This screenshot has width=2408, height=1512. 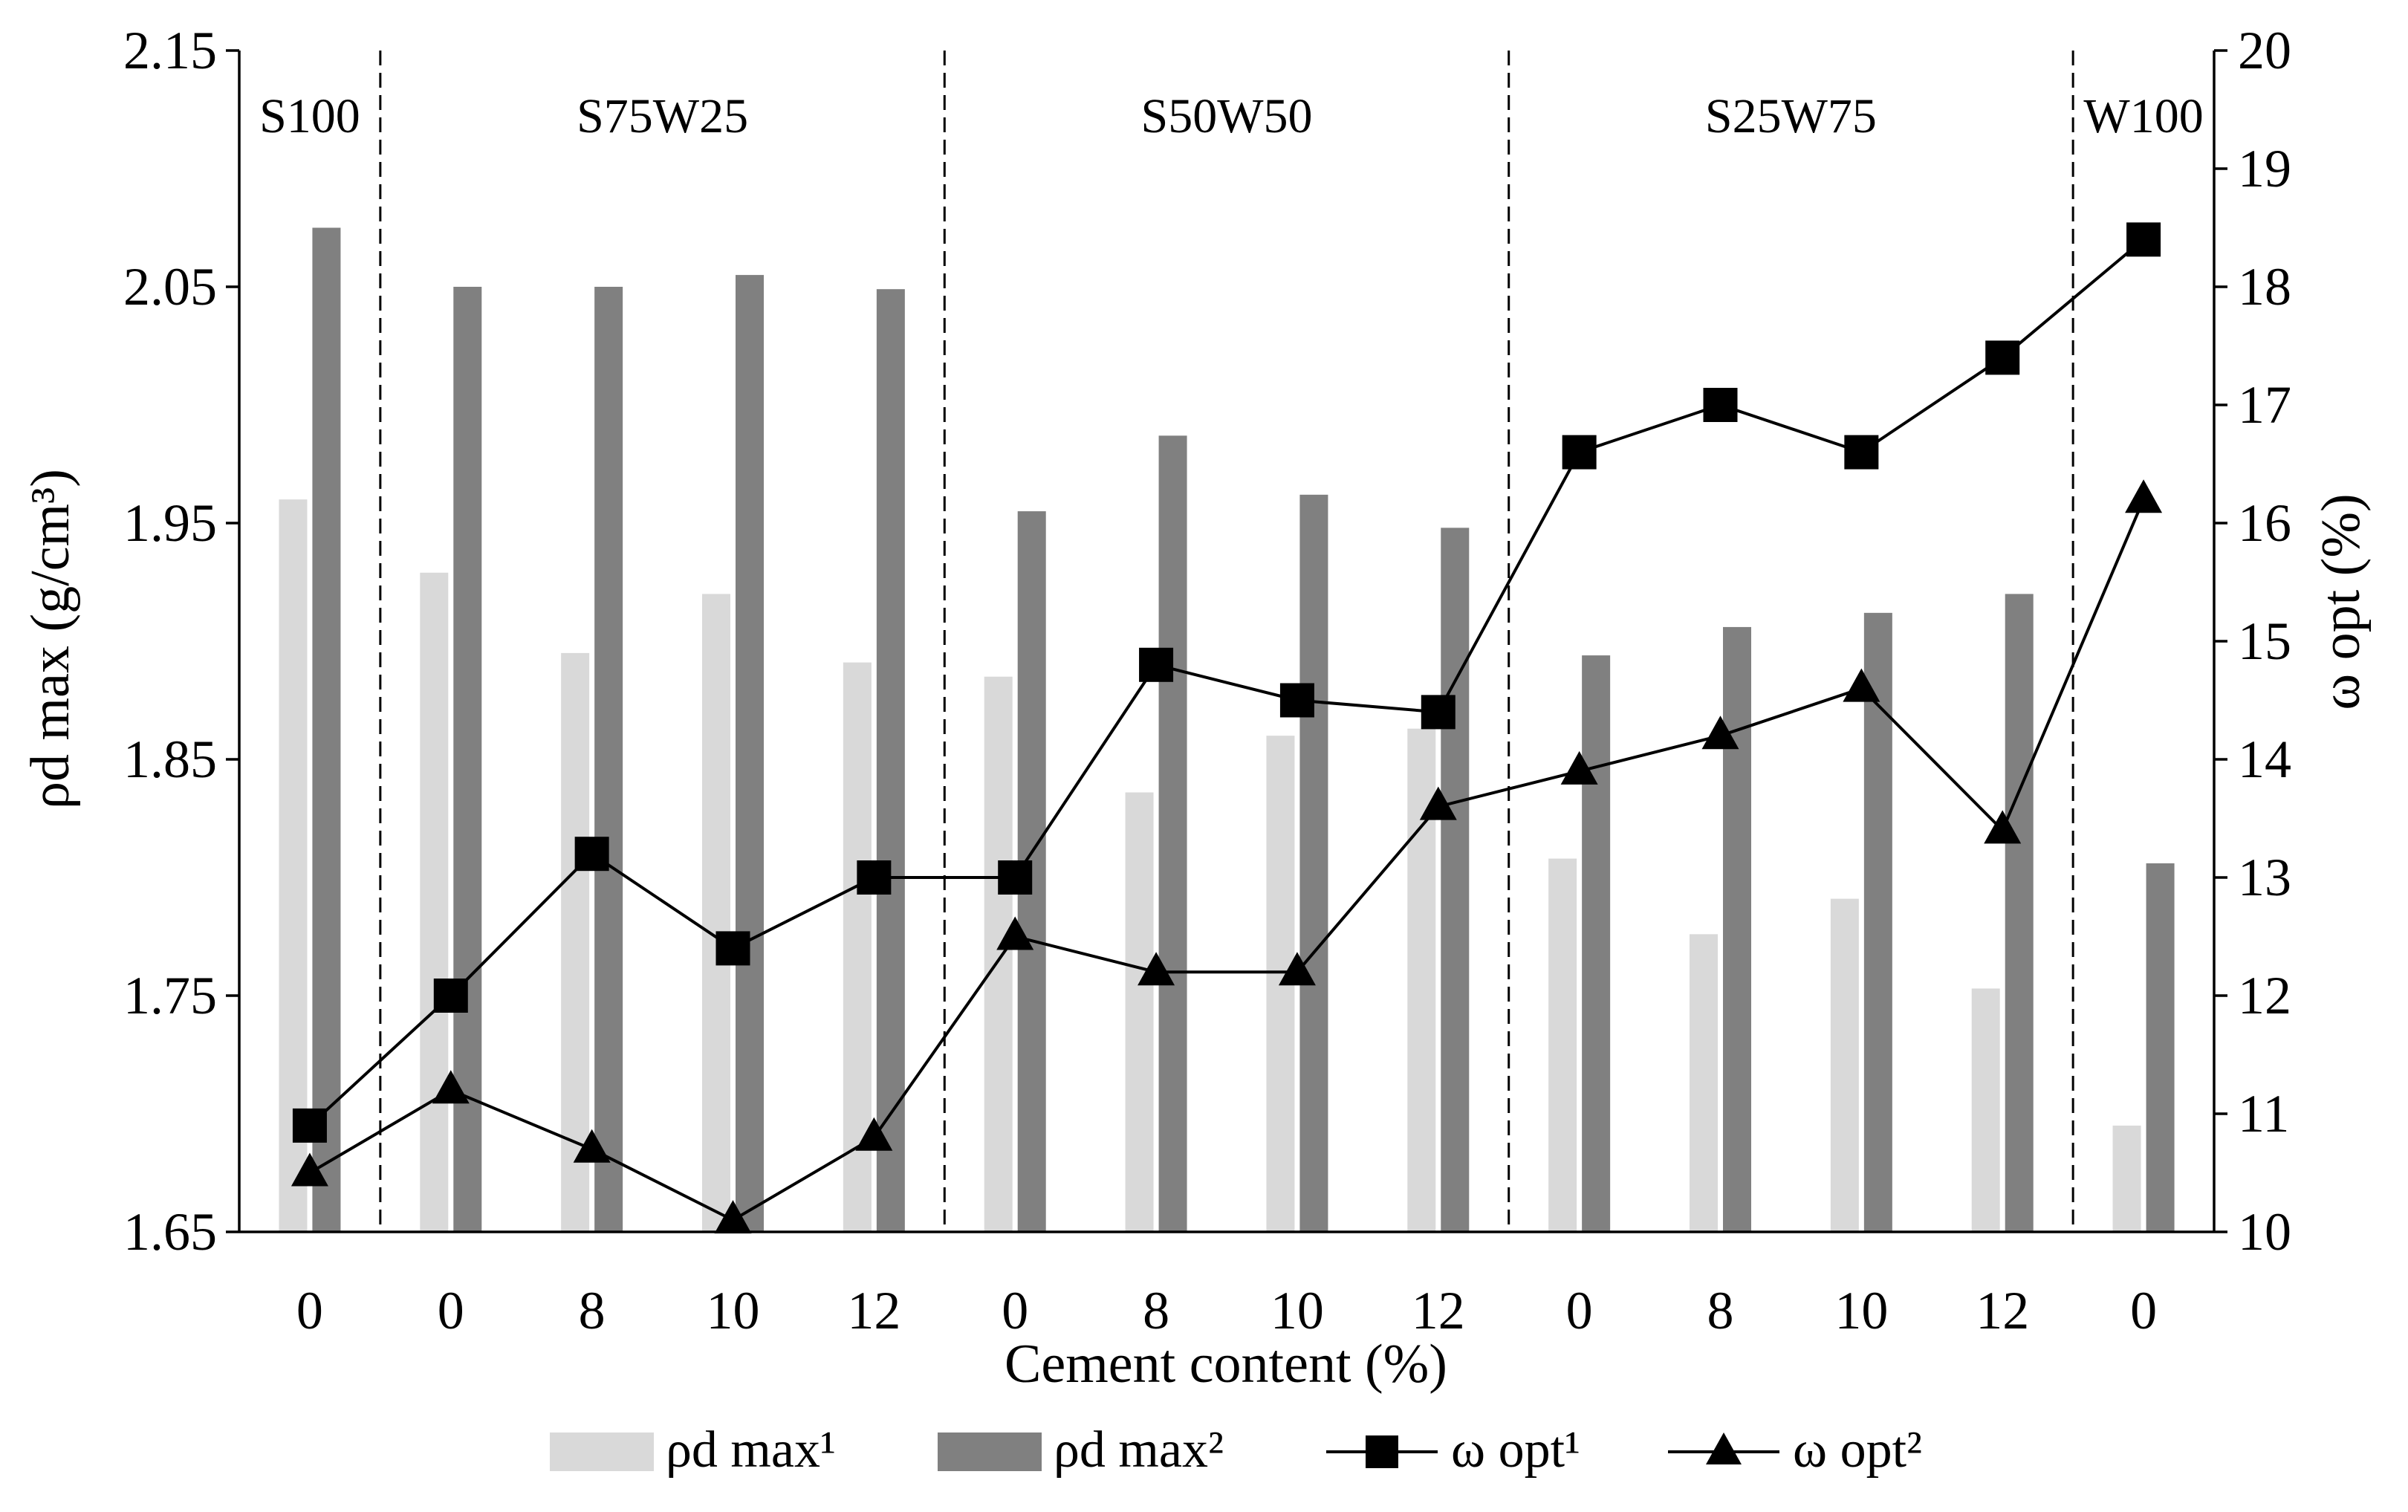 I want to click on x-tick-label-6: 8, so click(x=1156, y=1310).